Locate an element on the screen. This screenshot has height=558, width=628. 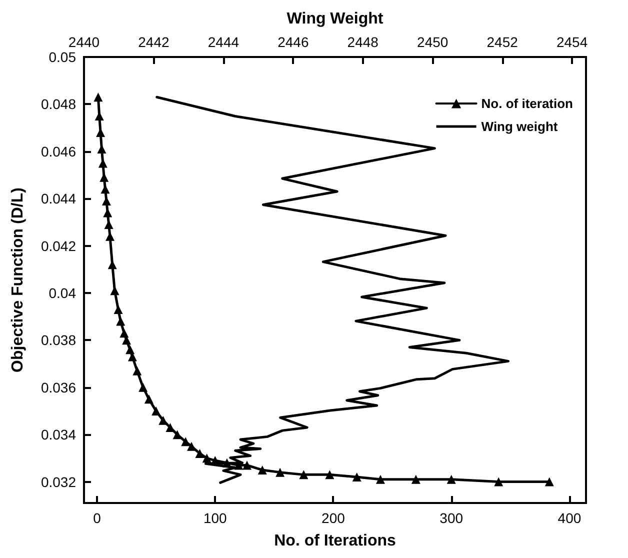
y-tick-label: 0.042 is located at coordinates (58, 246).